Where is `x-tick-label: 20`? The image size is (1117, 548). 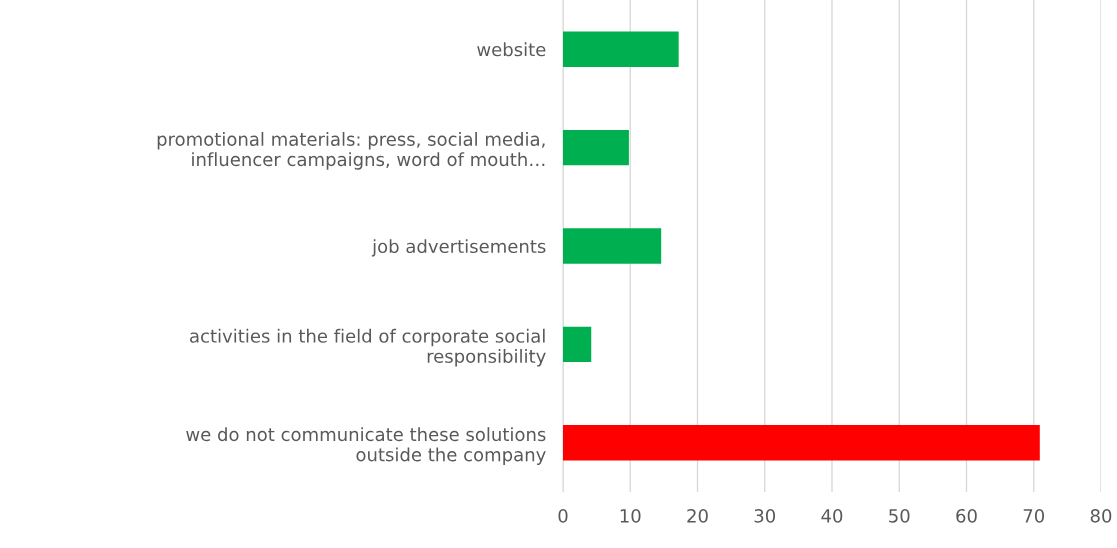
x-tick-label: 20 is located at coordinates (697, 515).